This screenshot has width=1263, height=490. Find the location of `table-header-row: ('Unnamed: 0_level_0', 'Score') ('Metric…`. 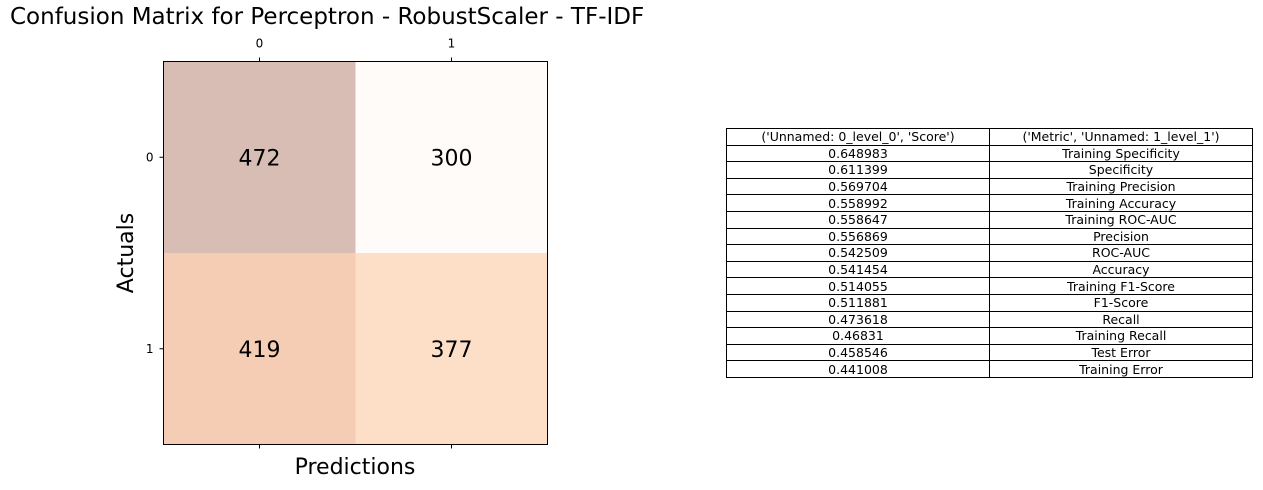

table-header-row: ('Unnamed: 0_level_0', 'Score') ('Metric… is located at coordinates (989, 137).